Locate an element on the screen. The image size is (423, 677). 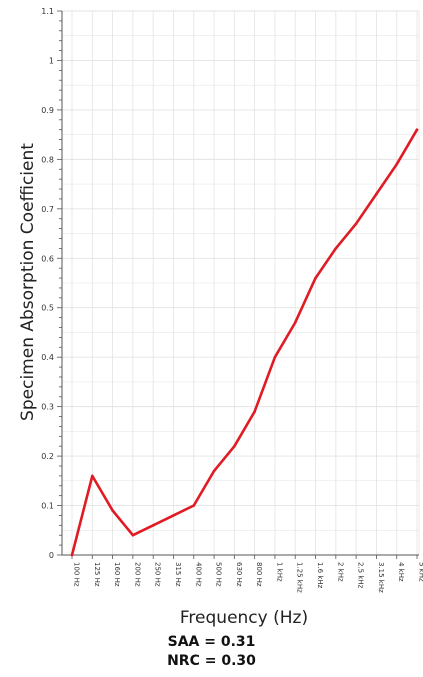
x-tick-label: 2 kHz is located at coordinates (340, 572).